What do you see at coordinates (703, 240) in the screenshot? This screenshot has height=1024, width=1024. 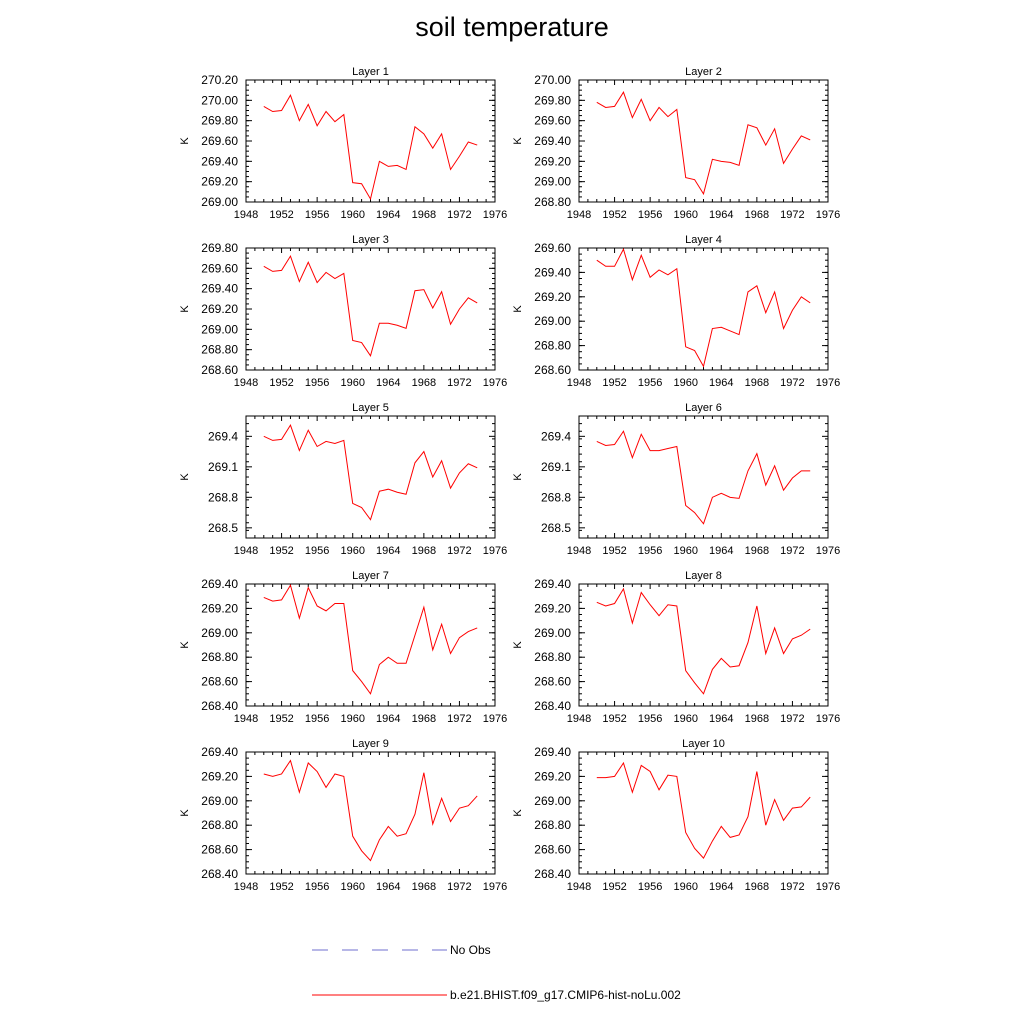 I see `panel-title: Layer 4` at bounding box center [703, 240].